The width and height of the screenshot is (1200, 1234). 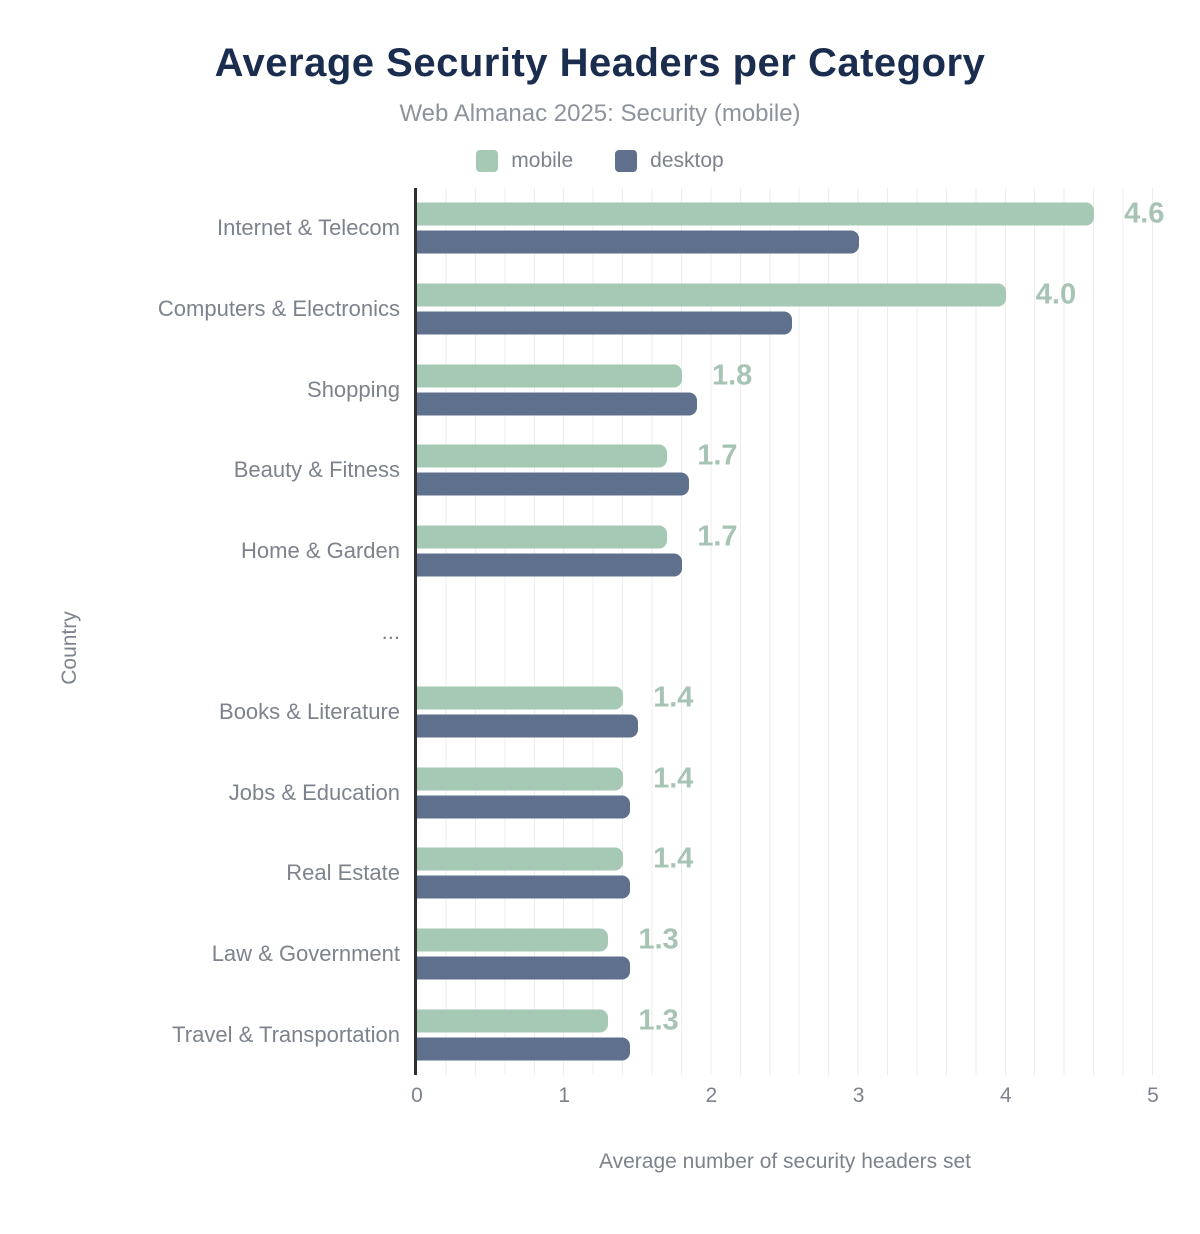 I want to click on x-tick-label: 0, so click(x=417, y=1095).